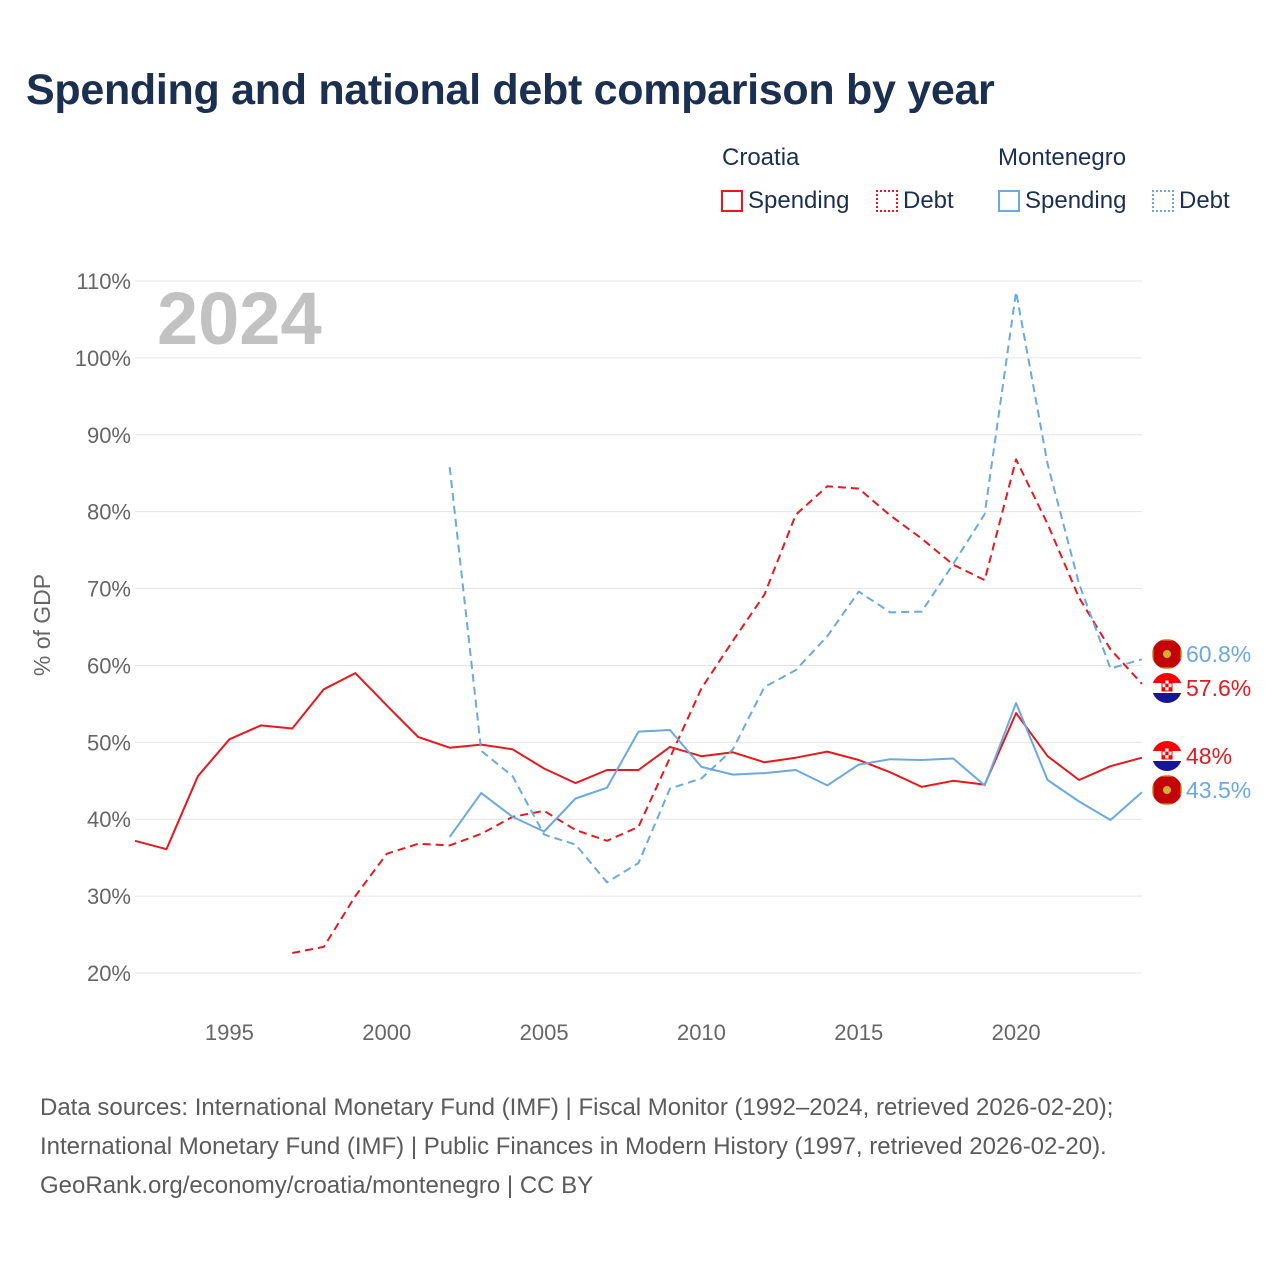 Image resolution: width=1280 pixels, height=1280 pixels. What do you see at coordinates (109, 896) in the screenshot?
I see `y-tick-label: 30%` at bounding box center [109, 896].